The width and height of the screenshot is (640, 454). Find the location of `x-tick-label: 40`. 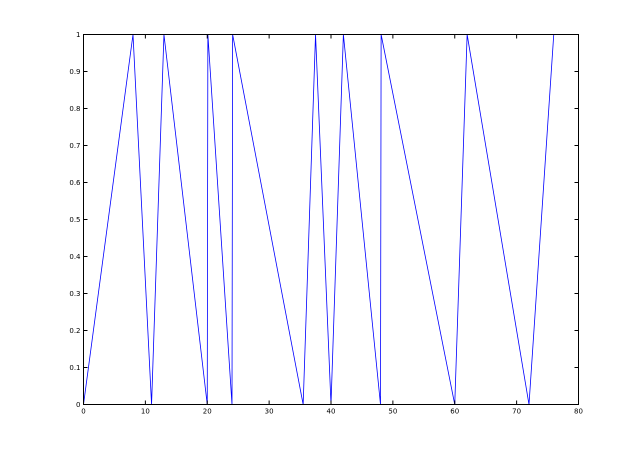

x-tick-label: 40 is located at coordinates (331, 412).